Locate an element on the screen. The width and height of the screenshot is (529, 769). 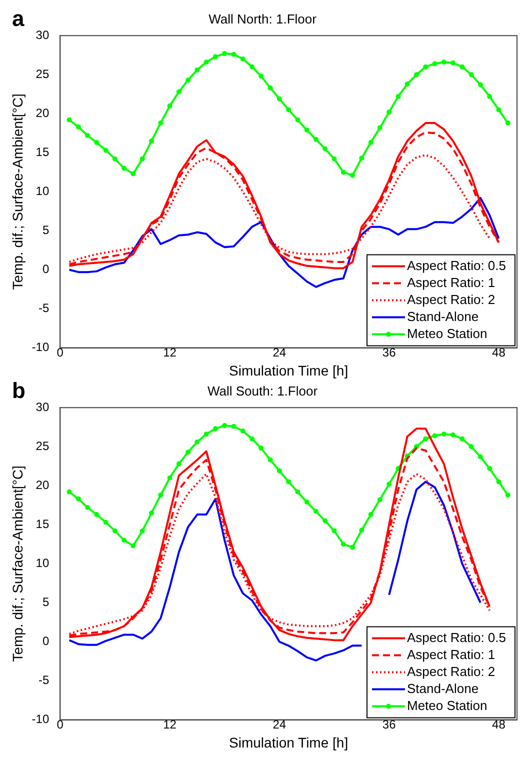
text: a is located at coordinates (18, 18).